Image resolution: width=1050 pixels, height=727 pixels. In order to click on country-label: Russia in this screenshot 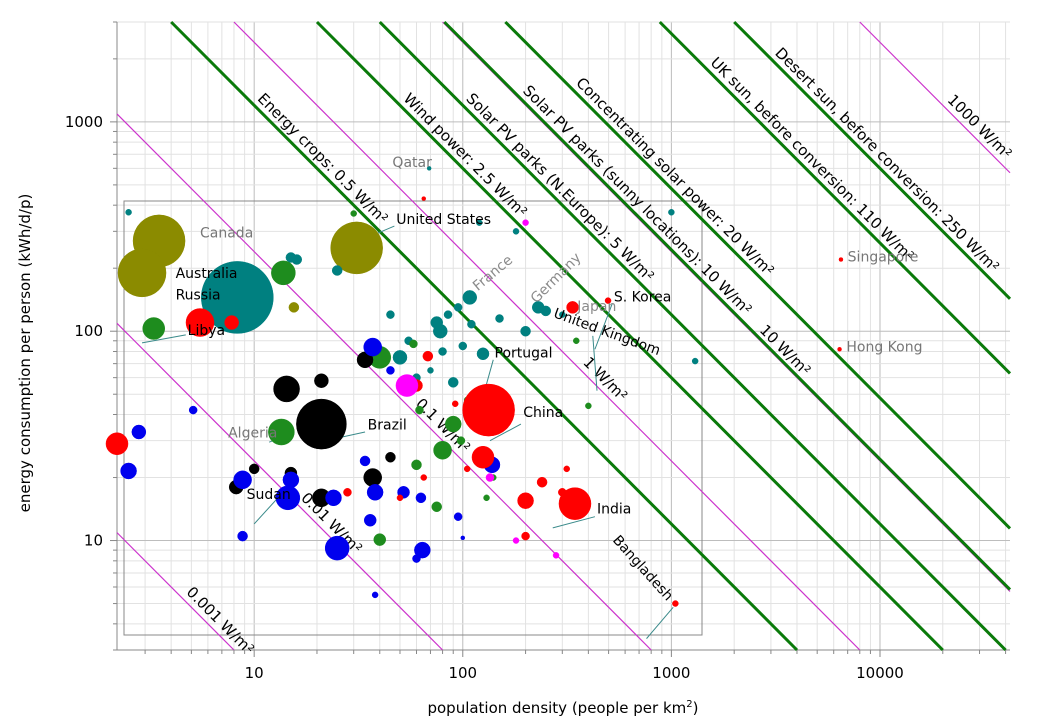, I will do `click(198, 295)`.